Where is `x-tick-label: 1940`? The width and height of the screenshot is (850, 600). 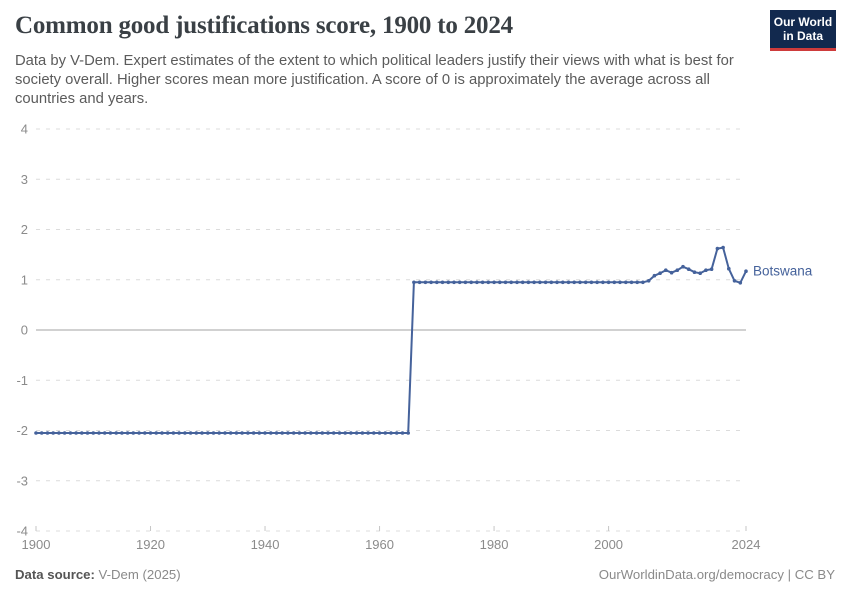
x-tick-label: 1940 is located at coordinates (265, 544).